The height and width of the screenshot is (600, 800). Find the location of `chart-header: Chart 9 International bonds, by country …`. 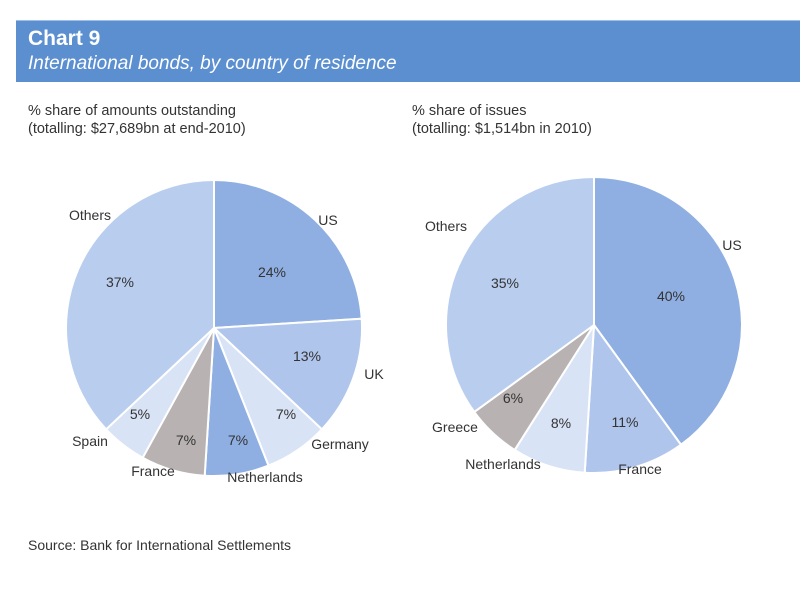

chart-header: Chart 9 International bonds, by country … is located at coordinates (408, 51).